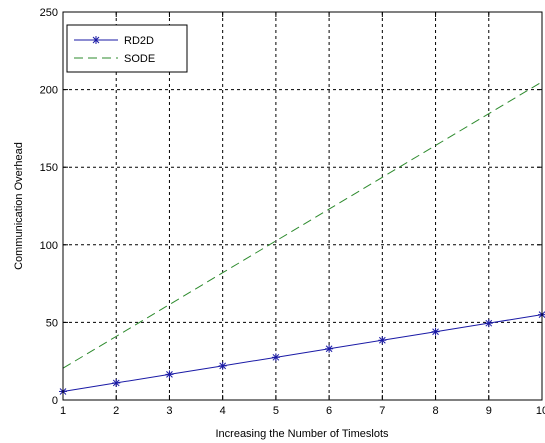  What do you see at coordinates (63, 411) in the screenshot?
I see `x-tick-label: 1` at bounding box center [63, 411].